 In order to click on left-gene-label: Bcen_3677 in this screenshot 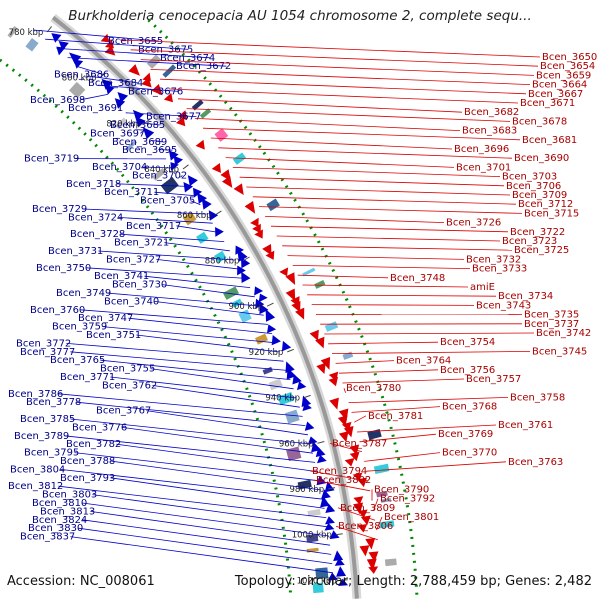, I will do `click(173, 117)`.